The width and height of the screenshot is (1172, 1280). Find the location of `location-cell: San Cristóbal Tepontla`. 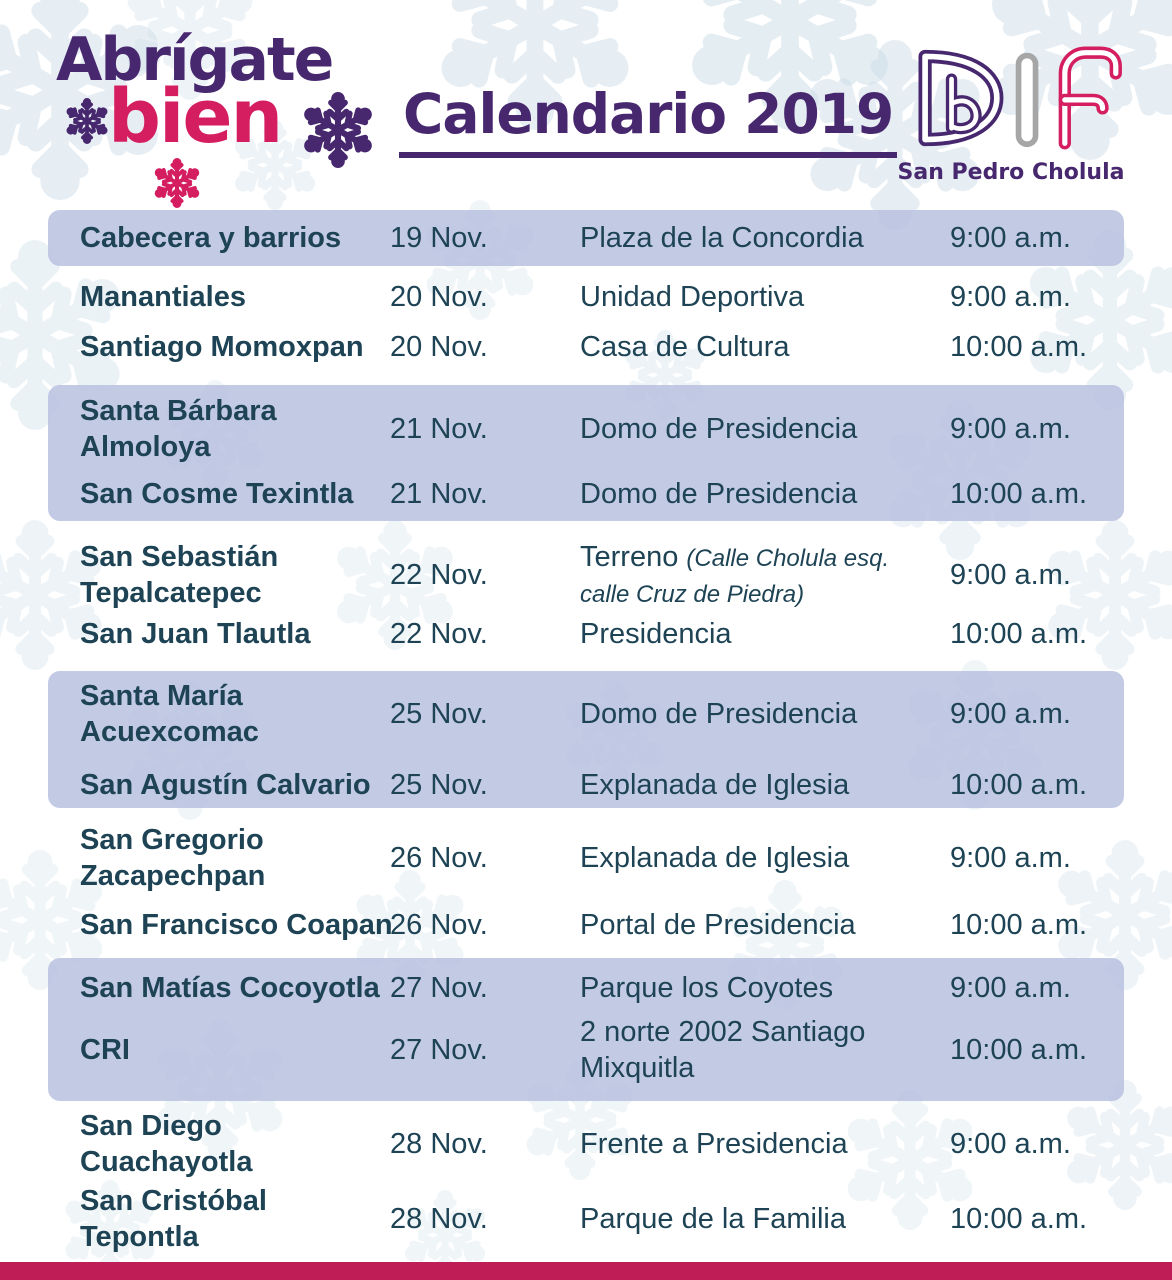

location-cell: San Cristóbal Tepontla is located at coordinates (173, 1218).